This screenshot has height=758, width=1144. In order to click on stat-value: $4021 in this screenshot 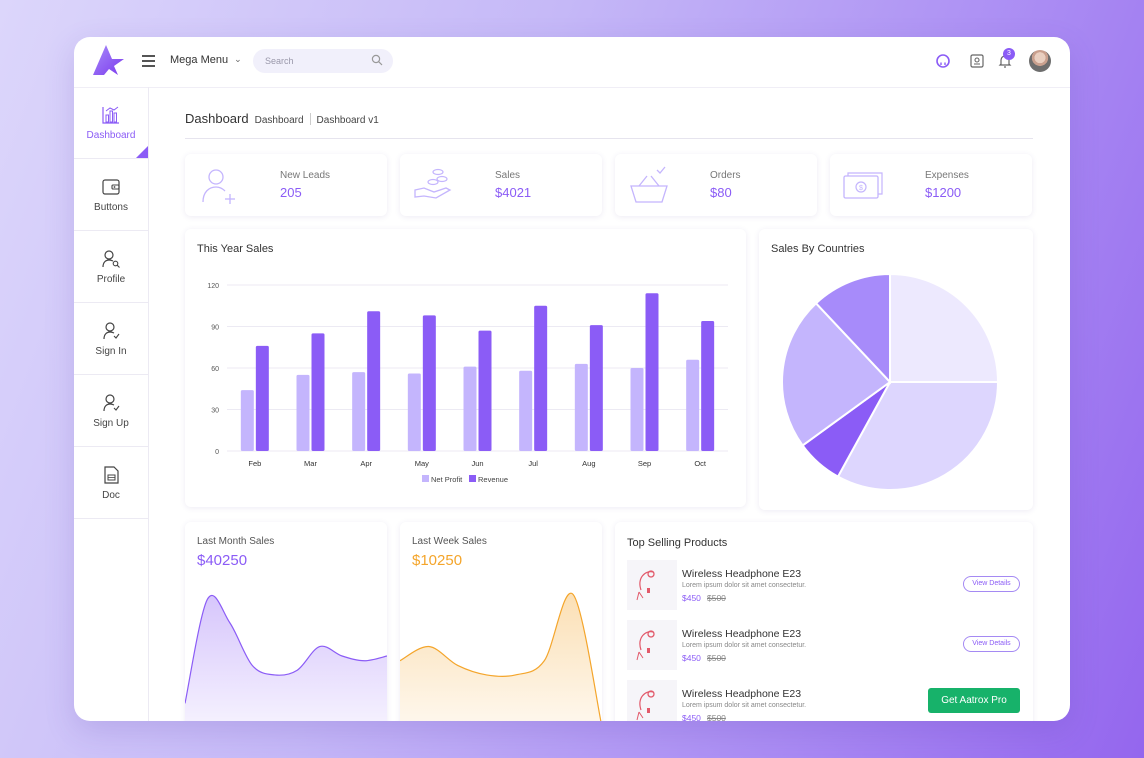, I will do `click(513, 192)`.